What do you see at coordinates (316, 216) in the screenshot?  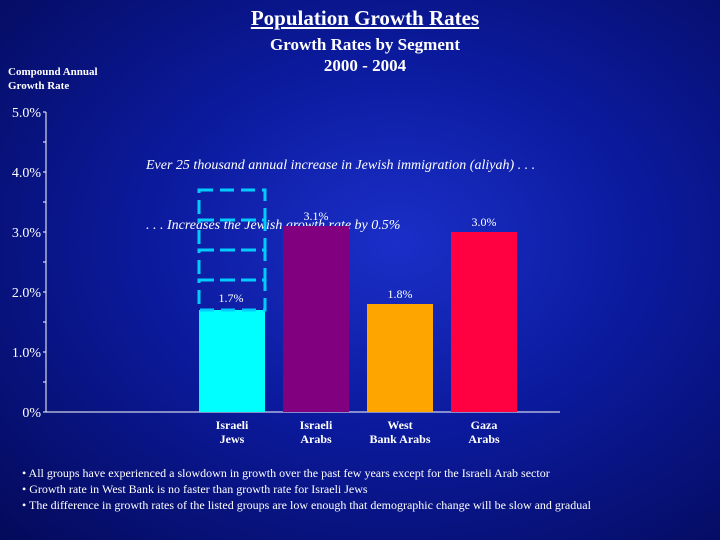 I see `bar-value-label: 3.1%` at bounding box center [316, 216].